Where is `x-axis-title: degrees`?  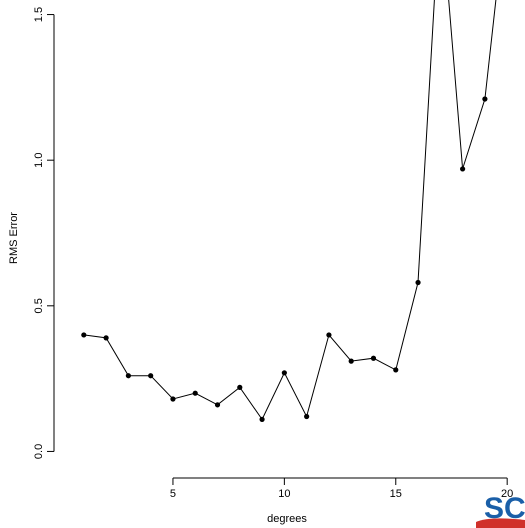
x-axis-title: degrees is located at coordinates (287, 519).